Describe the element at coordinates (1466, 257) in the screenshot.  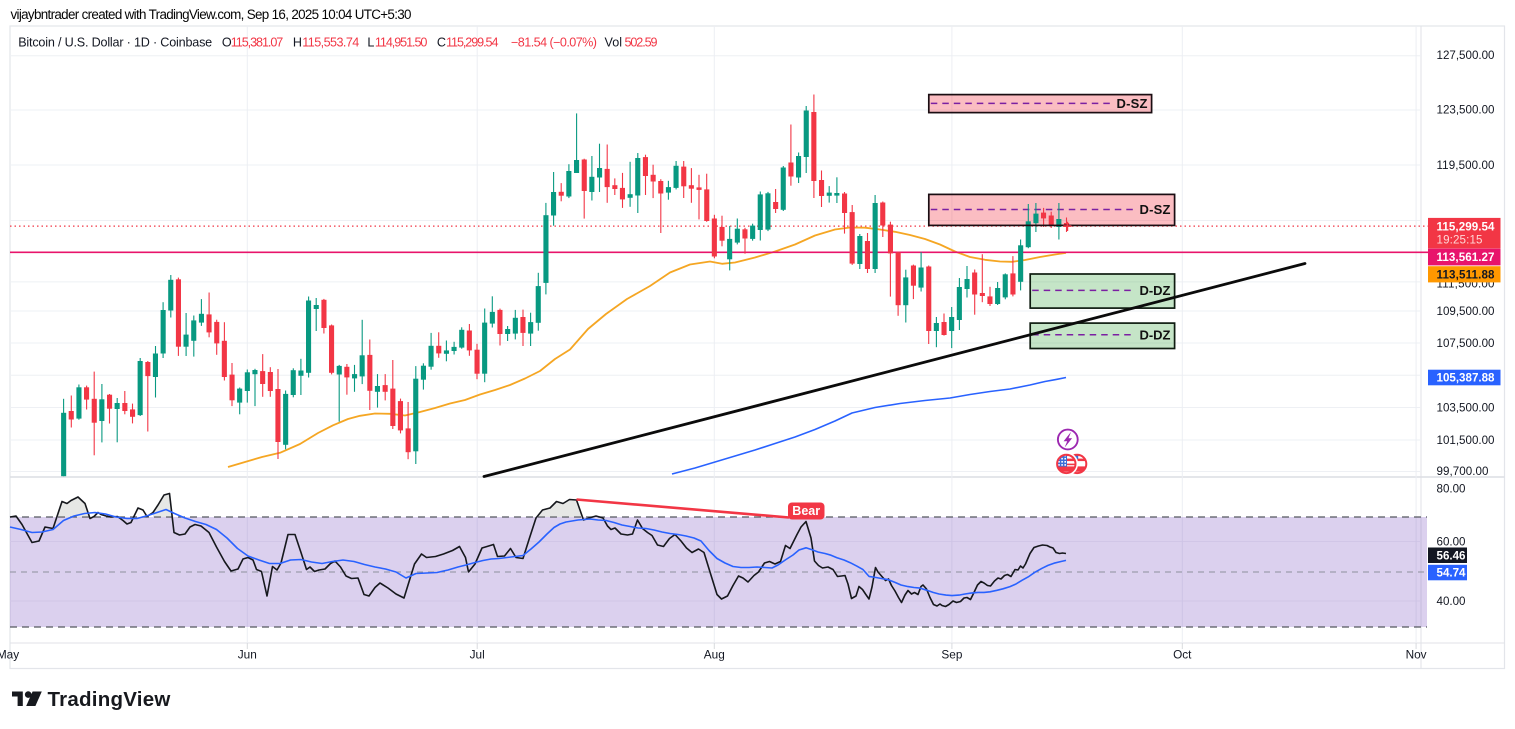
I see `svg-text: 113,561.27` at that location.